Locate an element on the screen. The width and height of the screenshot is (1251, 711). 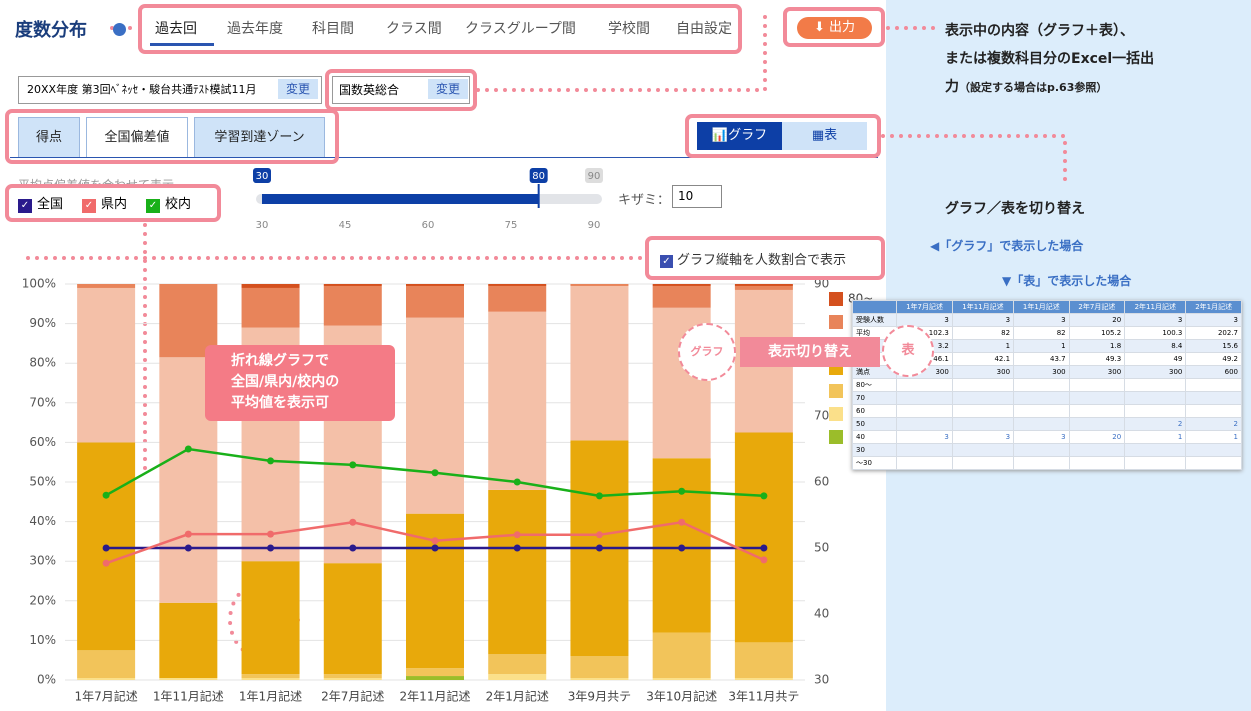
table-cell: 202.7 is located at coordinates (1213, 333).